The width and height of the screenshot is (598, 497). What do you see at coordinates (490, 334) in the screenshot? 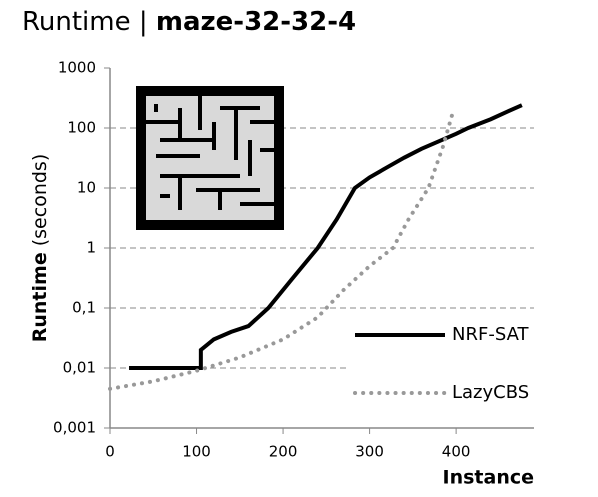
I see `legend-label: NRF-SAT` at bounding box center [490, 334].